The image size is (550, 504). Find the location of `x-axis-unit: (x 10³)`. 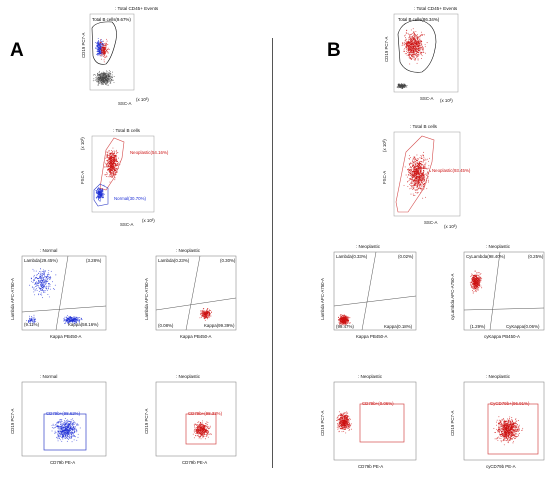

x-axis-unit: (x 10³) is located at coordinates (446, 100).